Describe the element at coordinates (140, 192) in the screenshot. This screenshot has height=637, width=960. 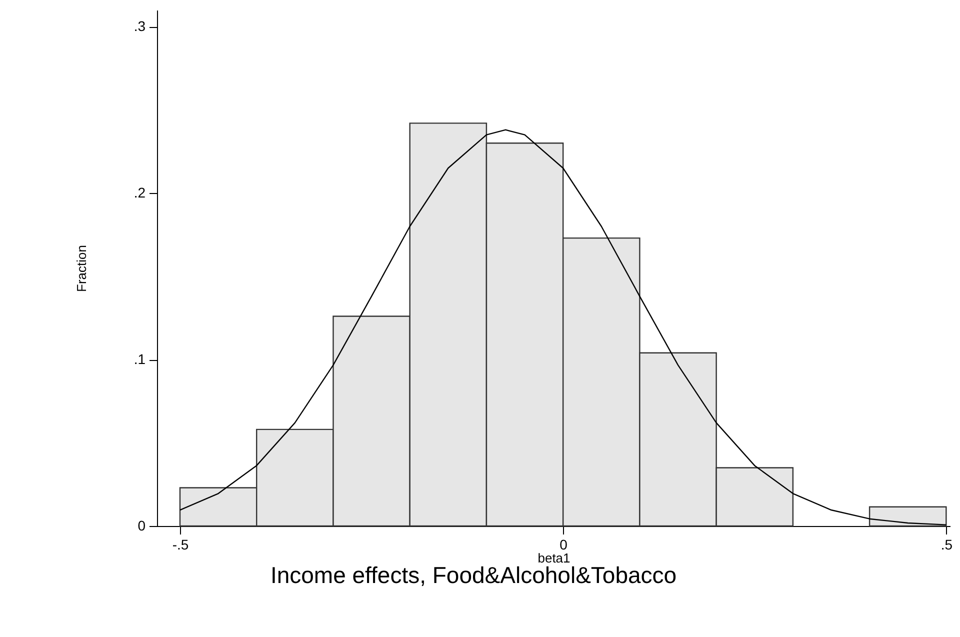
I see `y-tick-label: .2` at that location.